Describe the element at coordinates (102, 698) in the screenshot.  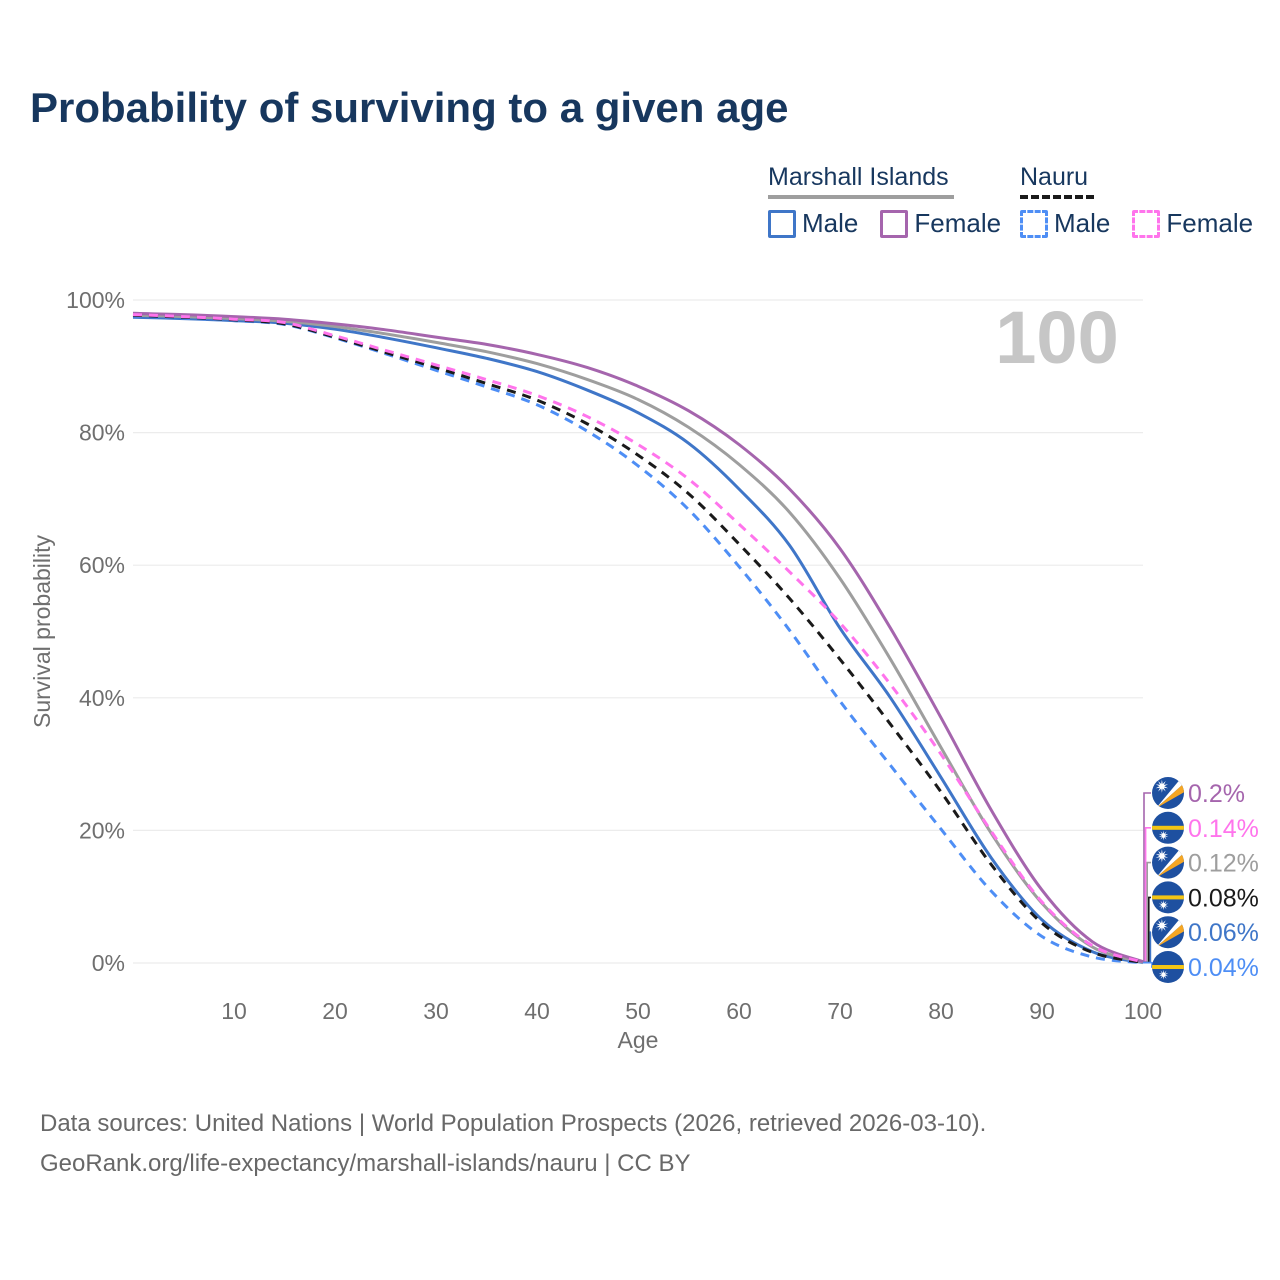
I see `y-tick-label: 40%` at that location.